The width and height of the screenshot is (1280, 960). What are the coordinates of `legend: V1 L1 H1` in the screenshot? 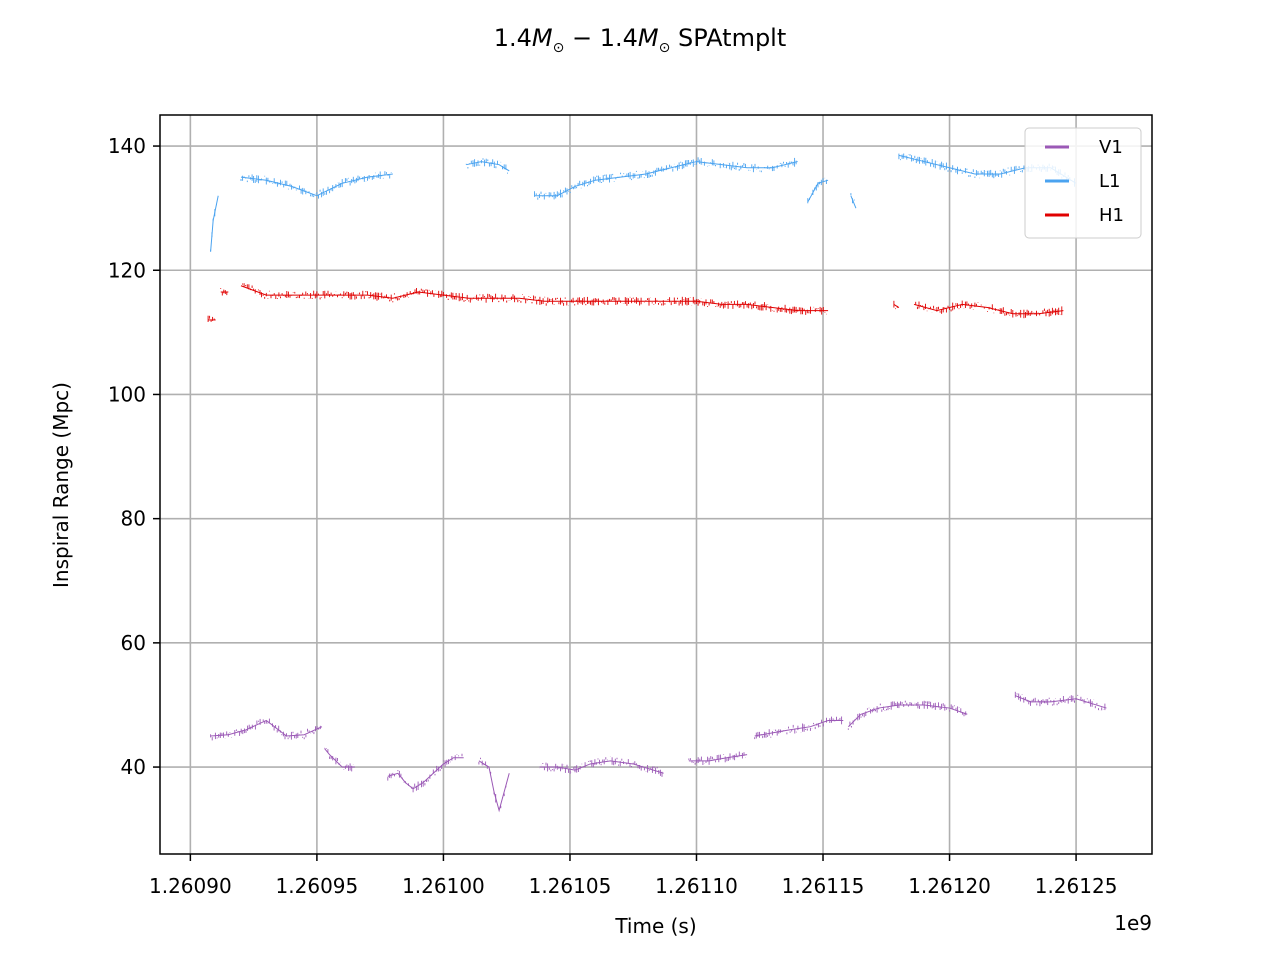 It's located at (1083, 183).